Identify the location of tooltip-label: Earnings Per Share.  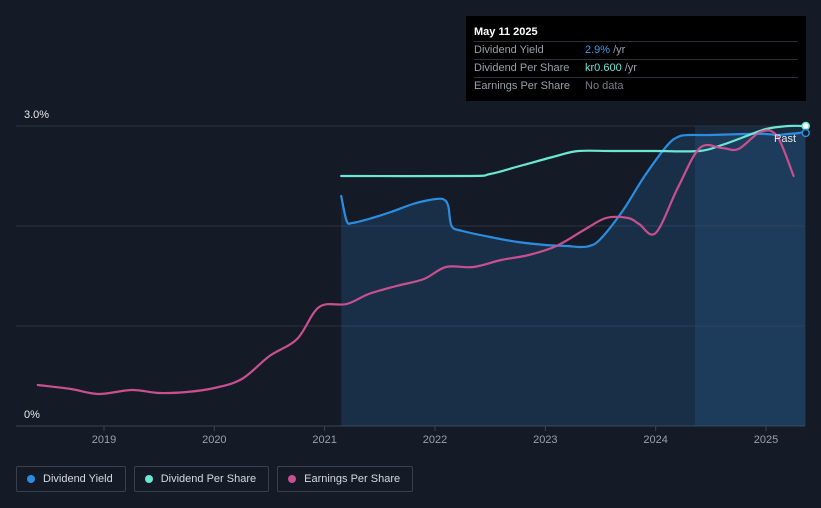
(522, 86).